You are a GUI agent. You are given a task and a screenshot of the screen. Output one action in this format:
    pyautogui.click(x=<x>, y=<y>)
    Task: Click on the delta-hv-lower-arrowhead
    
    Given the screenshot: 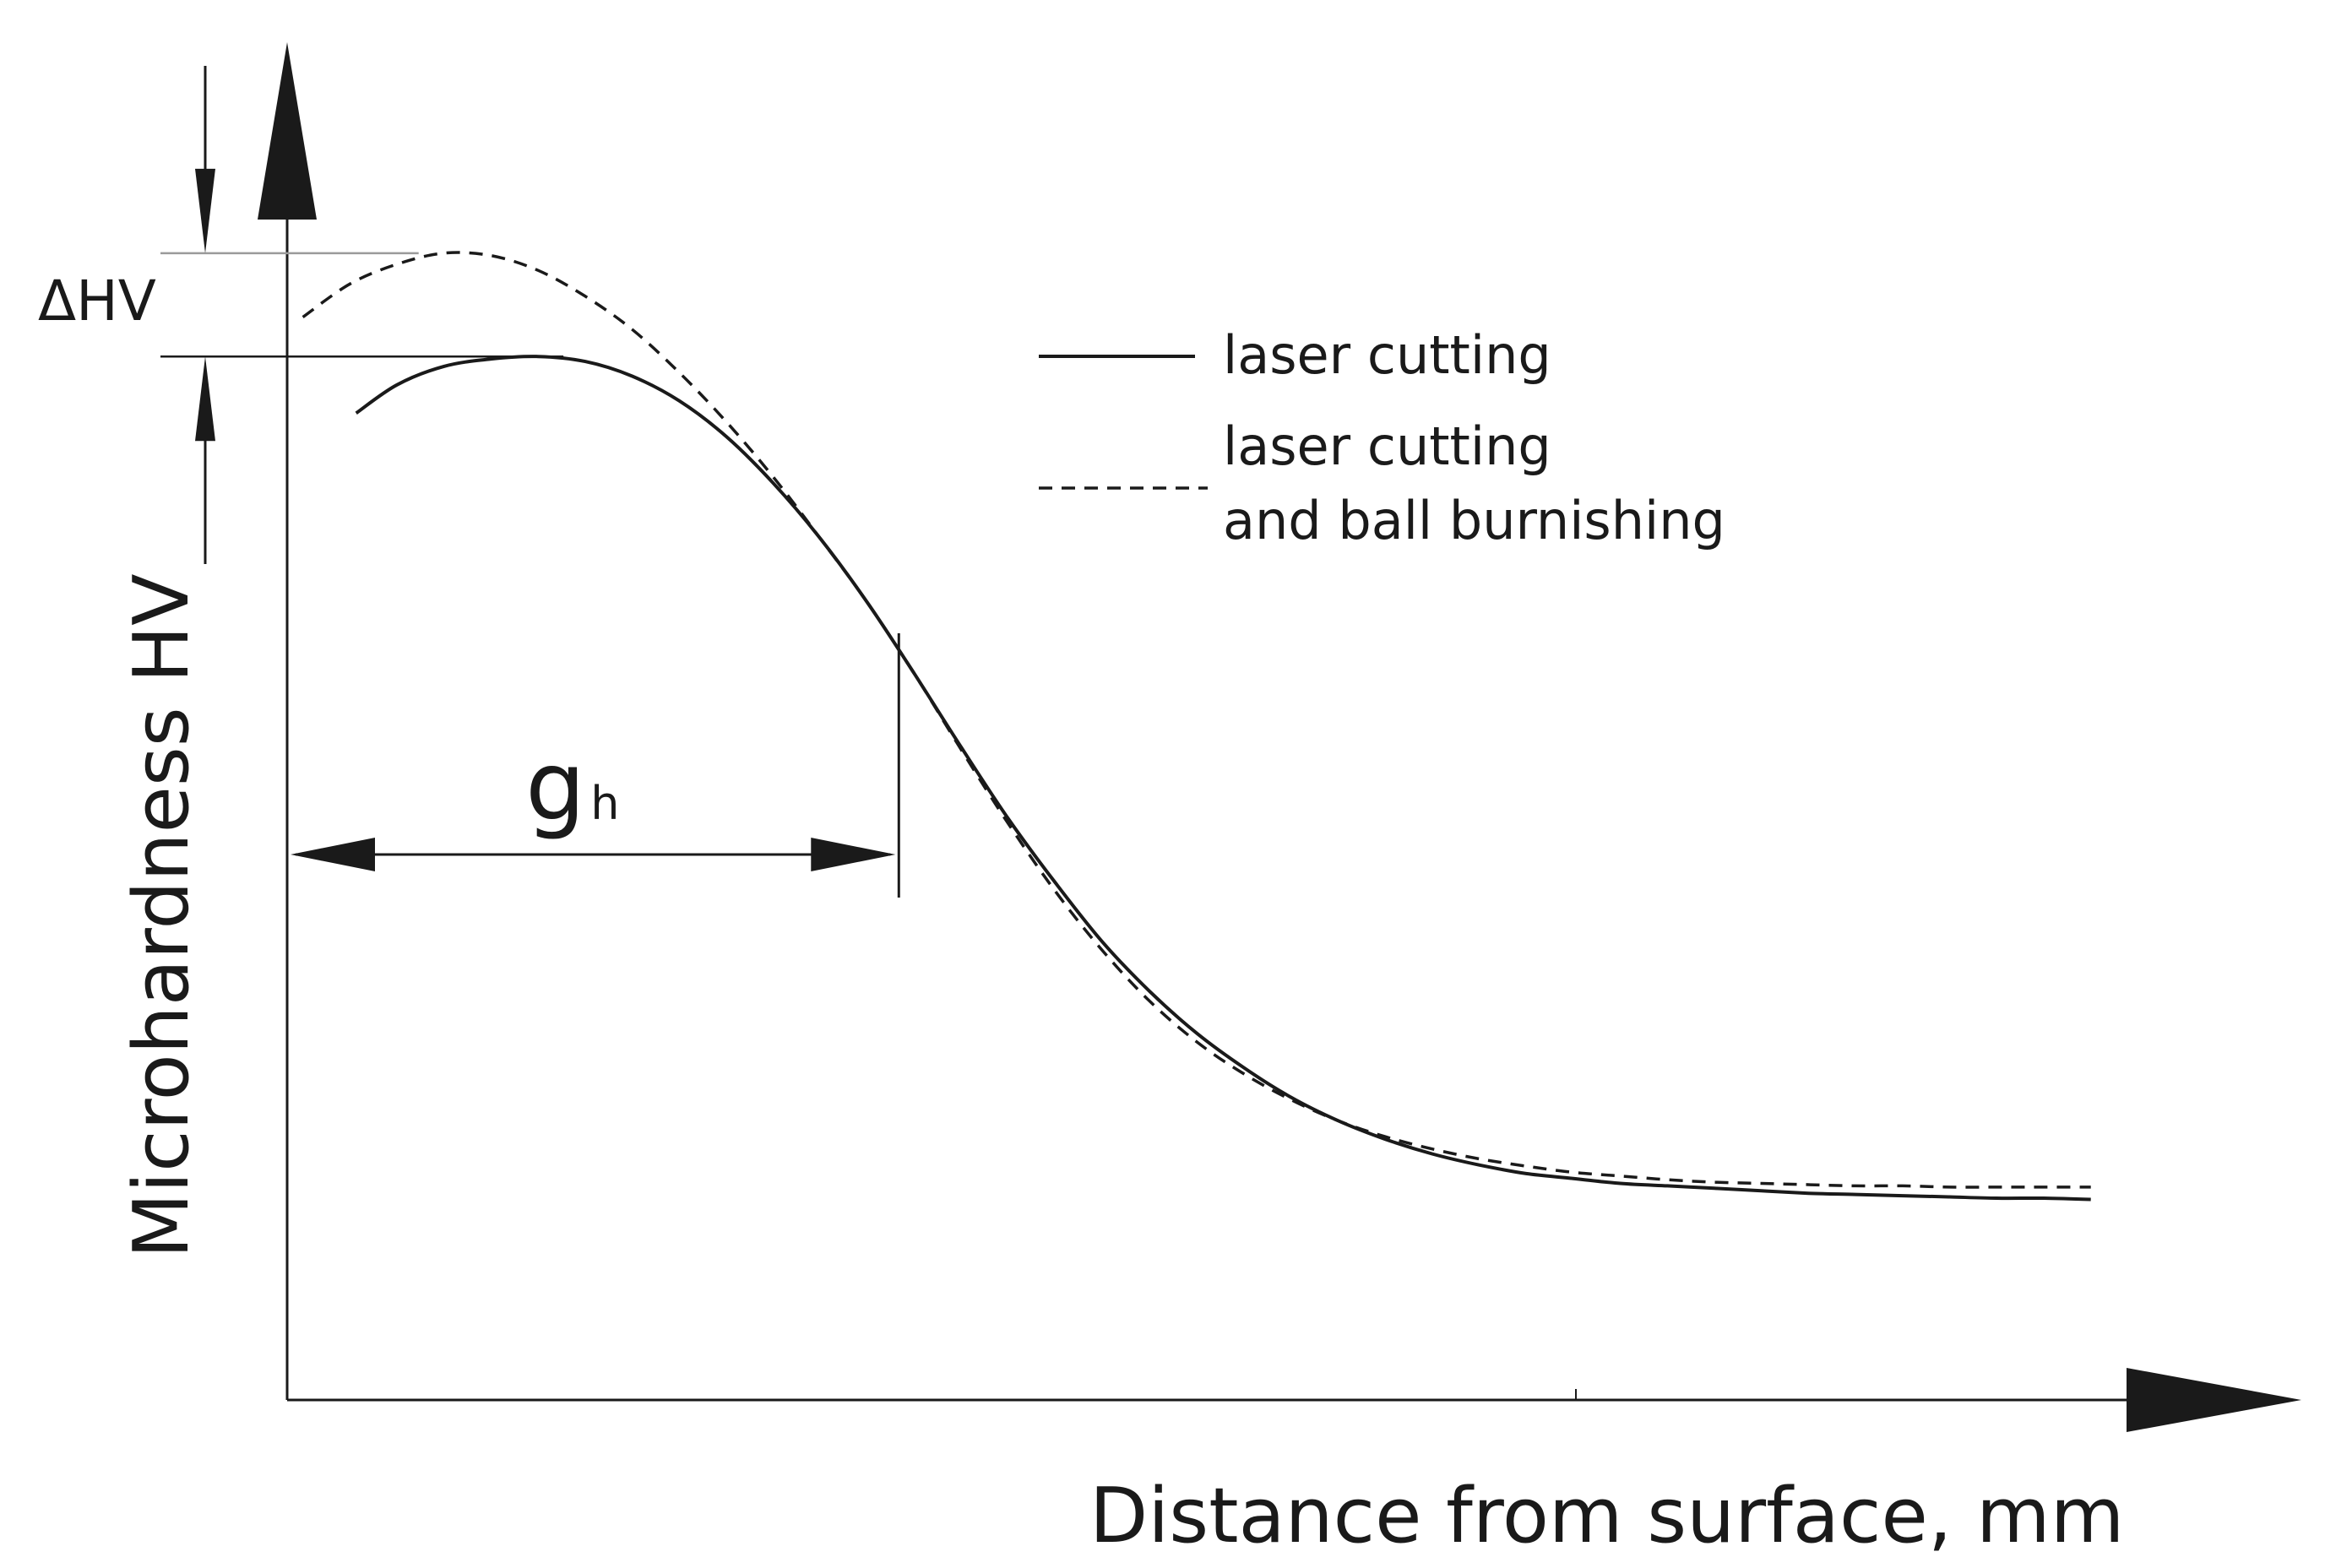 What is the action you would take?
    pyautogui.click(x=205, y=399)
    